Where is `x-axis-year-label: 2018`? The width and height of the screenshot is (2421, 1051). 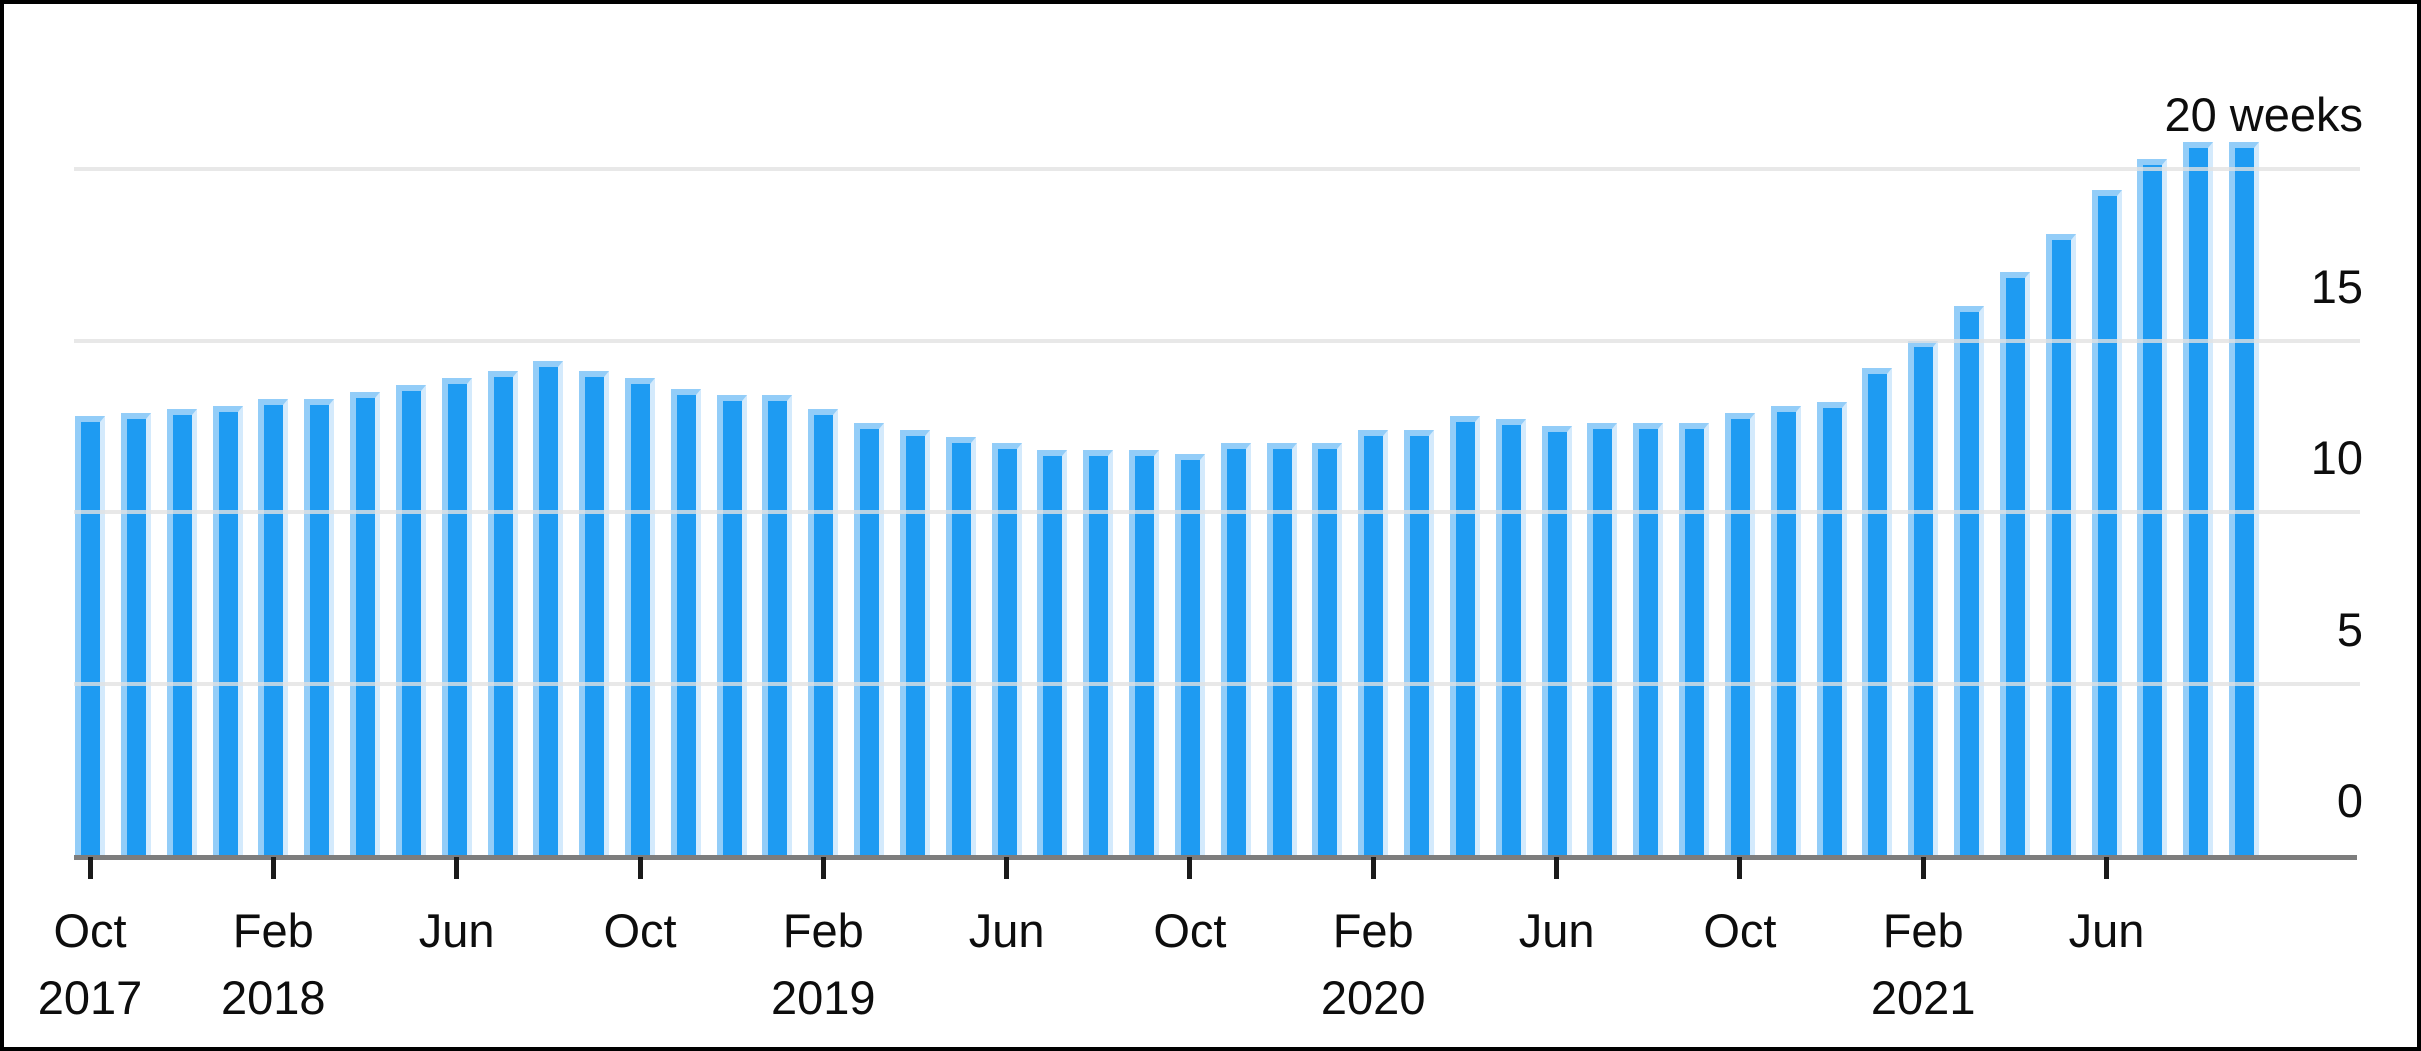 x-axis-year-label: 2018 is located at coordinates (273, 997).